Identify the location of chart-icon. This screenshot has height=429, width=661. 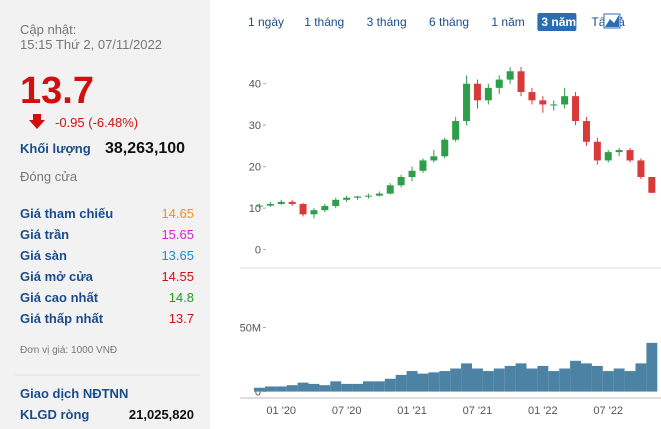
(612, 21).